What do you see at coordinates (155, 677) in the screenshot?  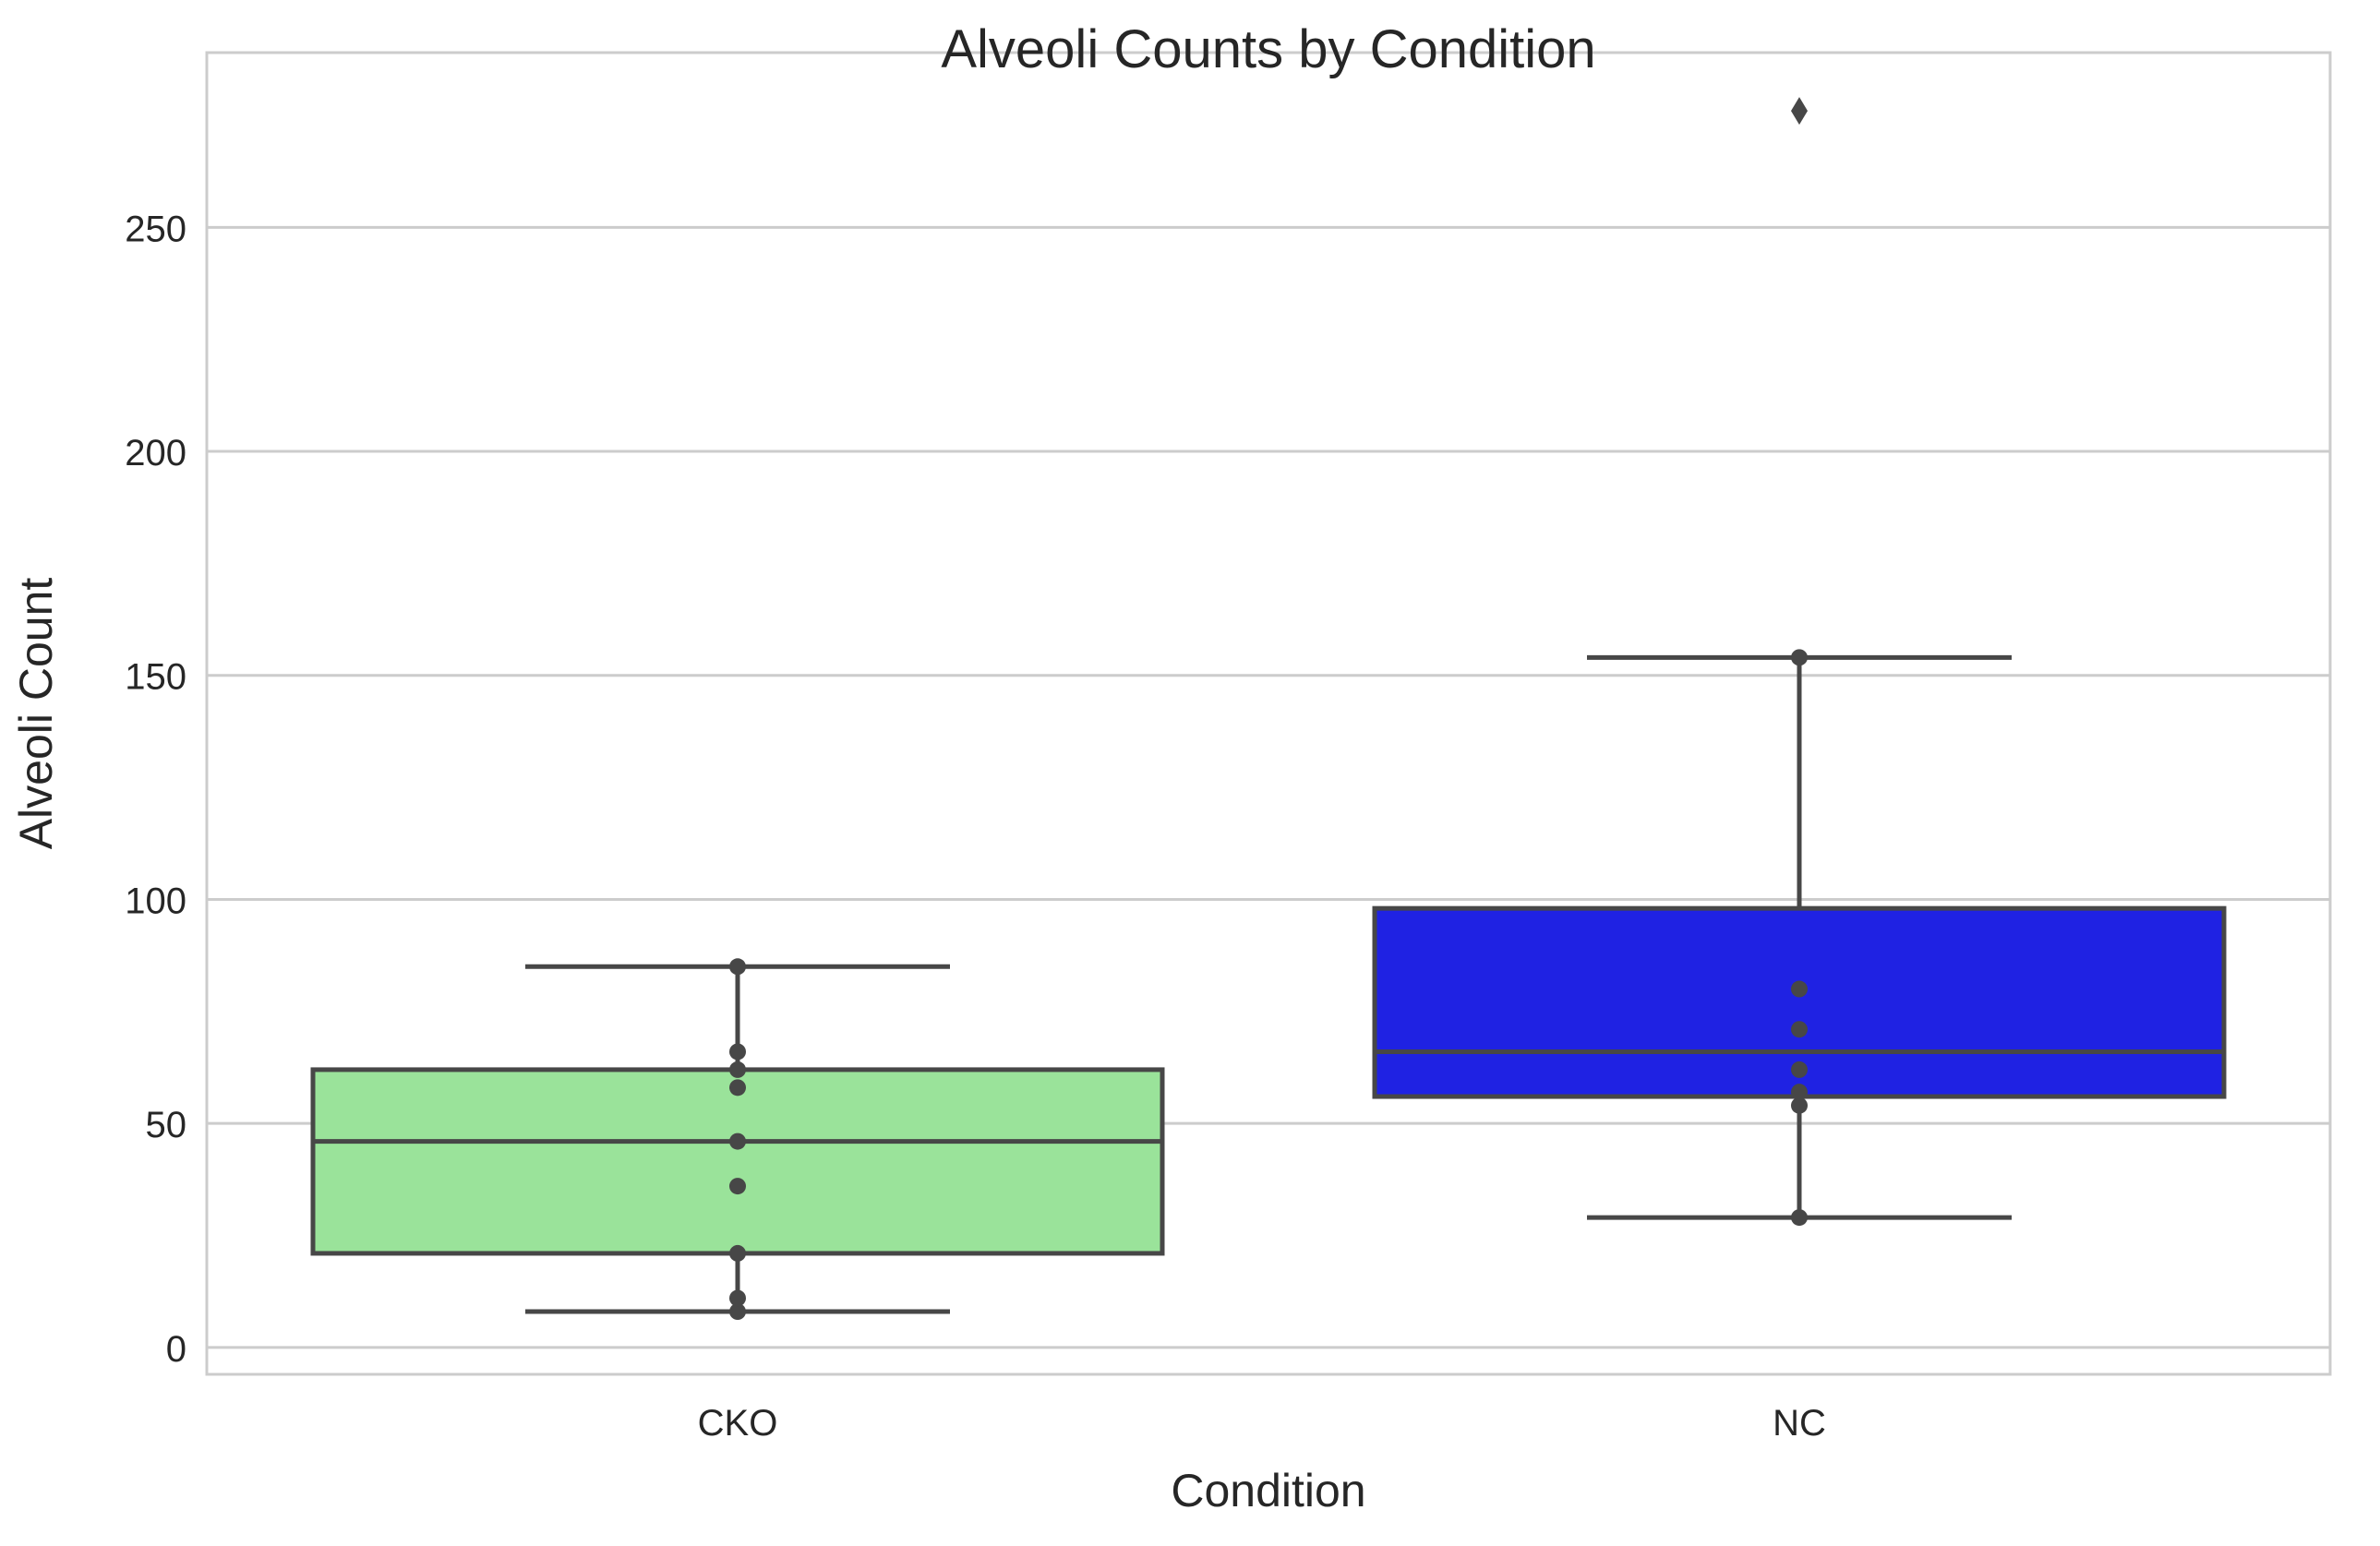 I see `y-tick-label: 150` at bounding box center [155, 677].